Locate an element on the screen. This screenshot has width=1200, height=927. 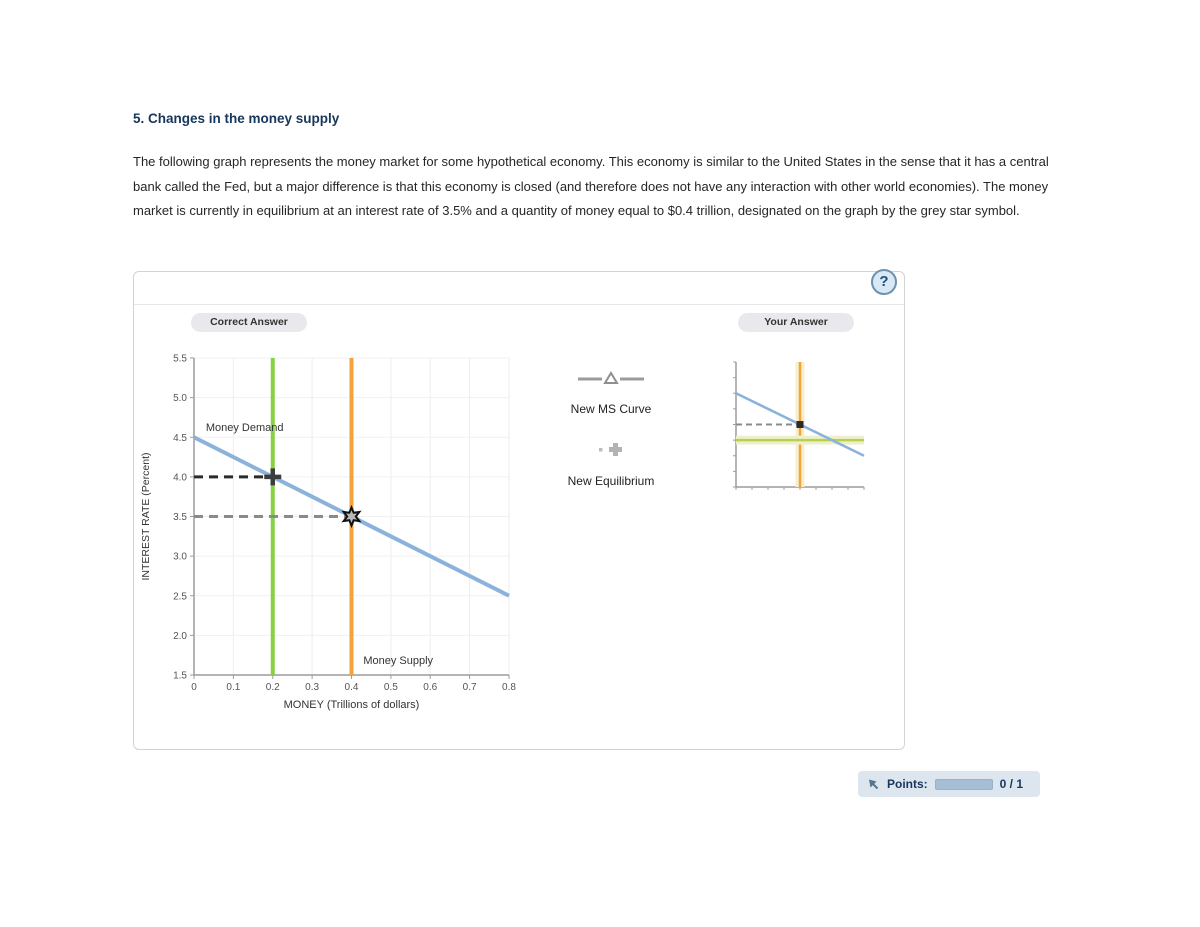
x-tick-label: 0.5 is located at coordinates (391, 687).